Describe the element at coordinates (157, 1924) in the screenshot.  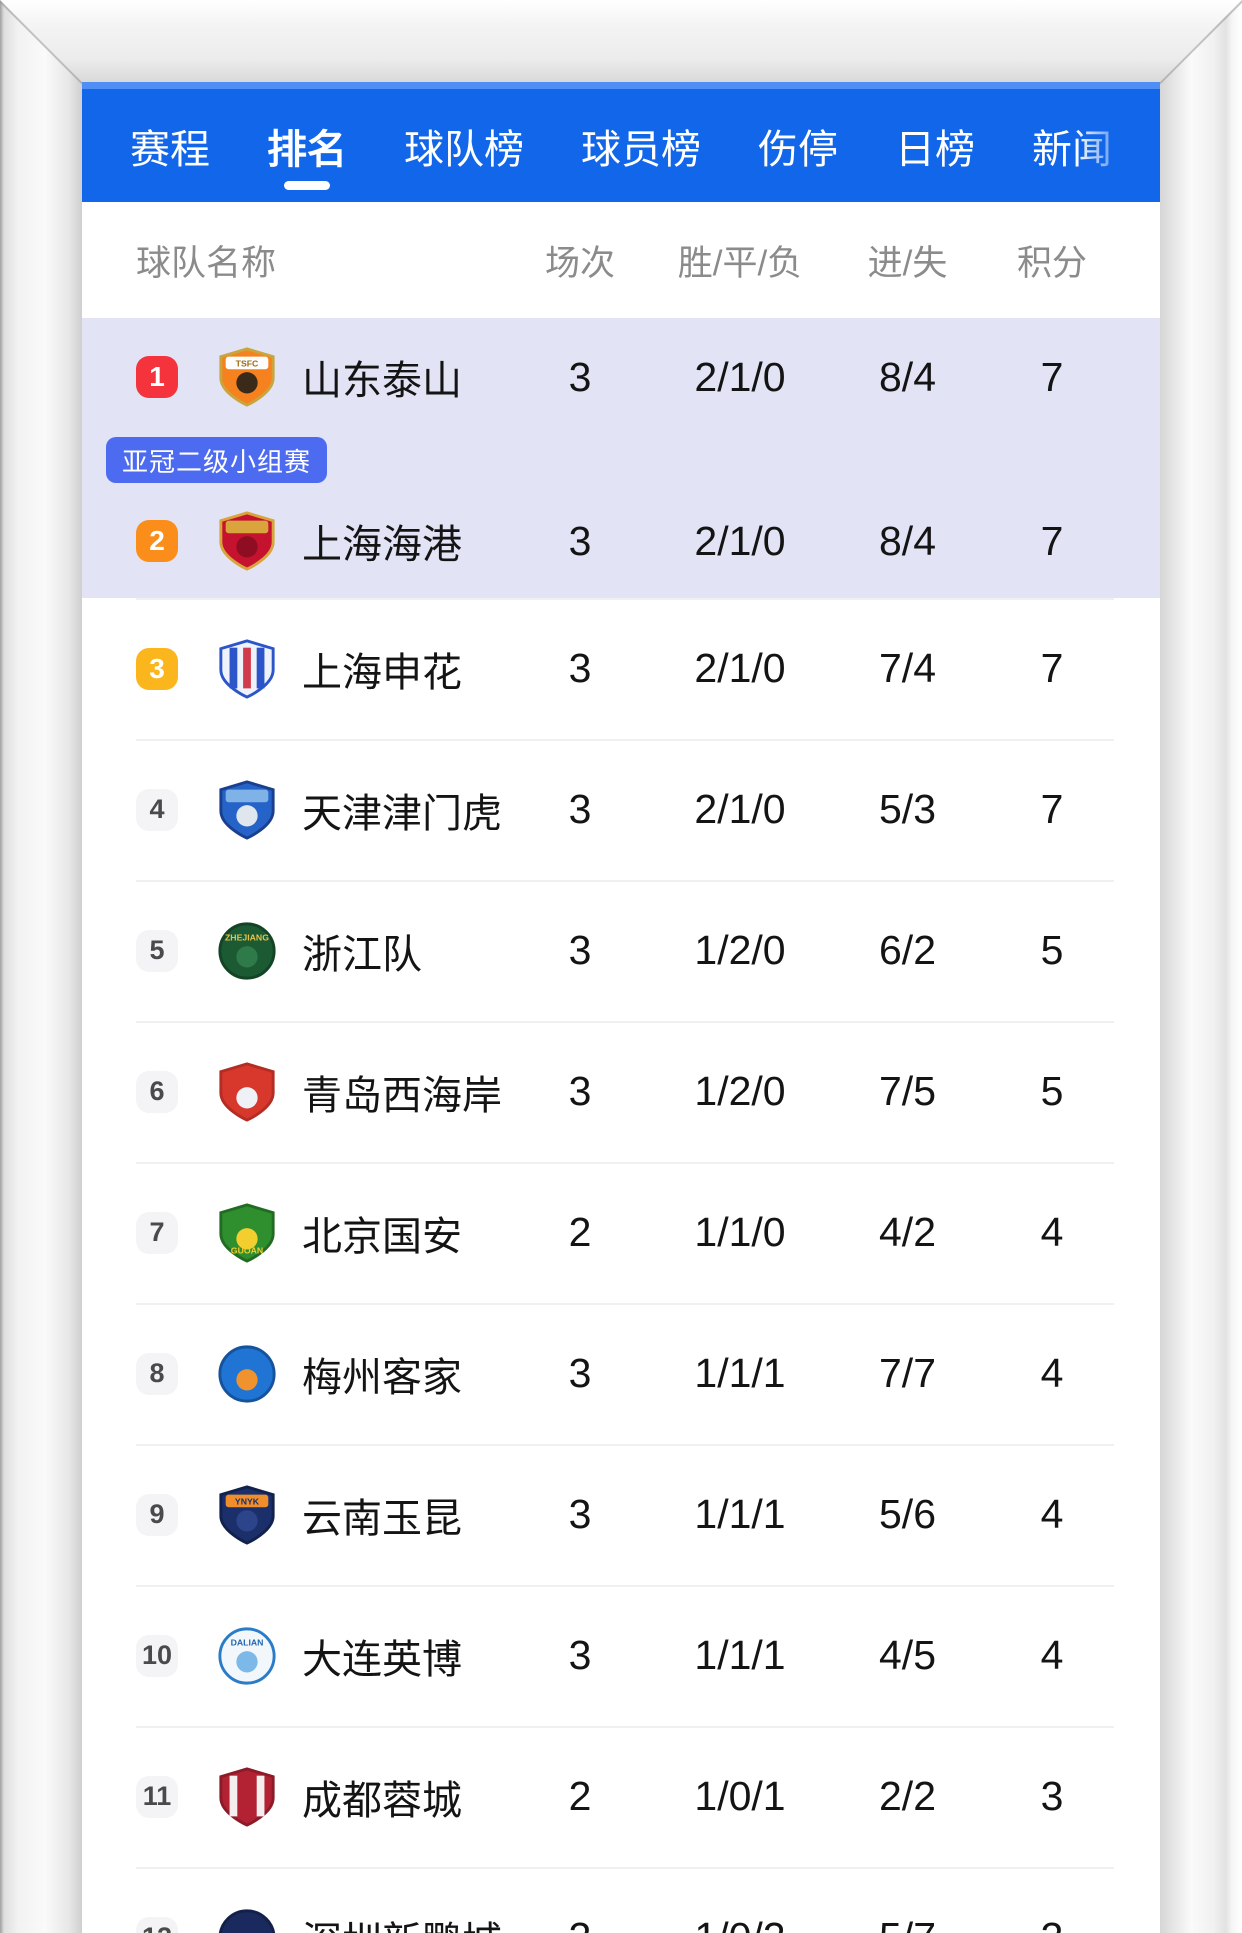
I see `rank-badge: 12` at that location.